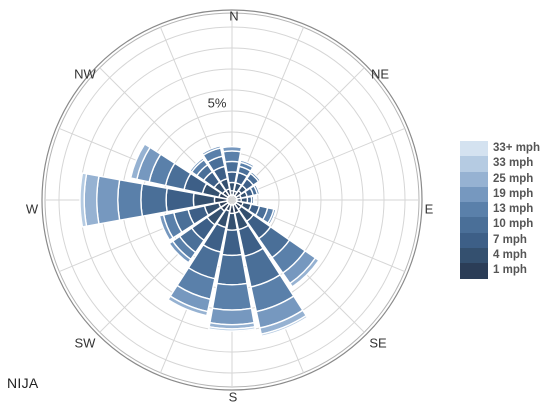  I want to click on bar-w-19mph, so click(108, 200).